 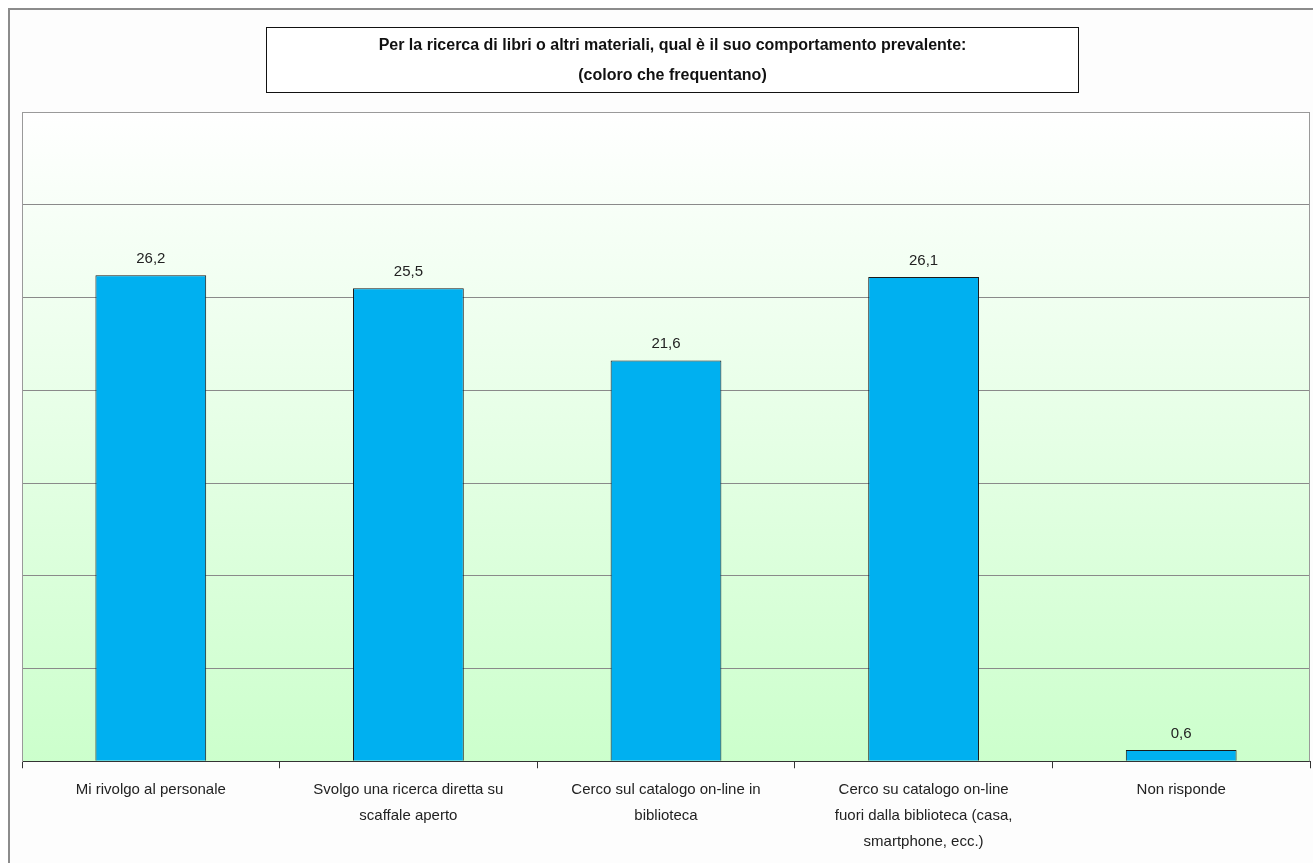 I want to click on x-tick-label: Svolgo una ricerca diretta su scaffale aperto, so click(x=408, y=801).